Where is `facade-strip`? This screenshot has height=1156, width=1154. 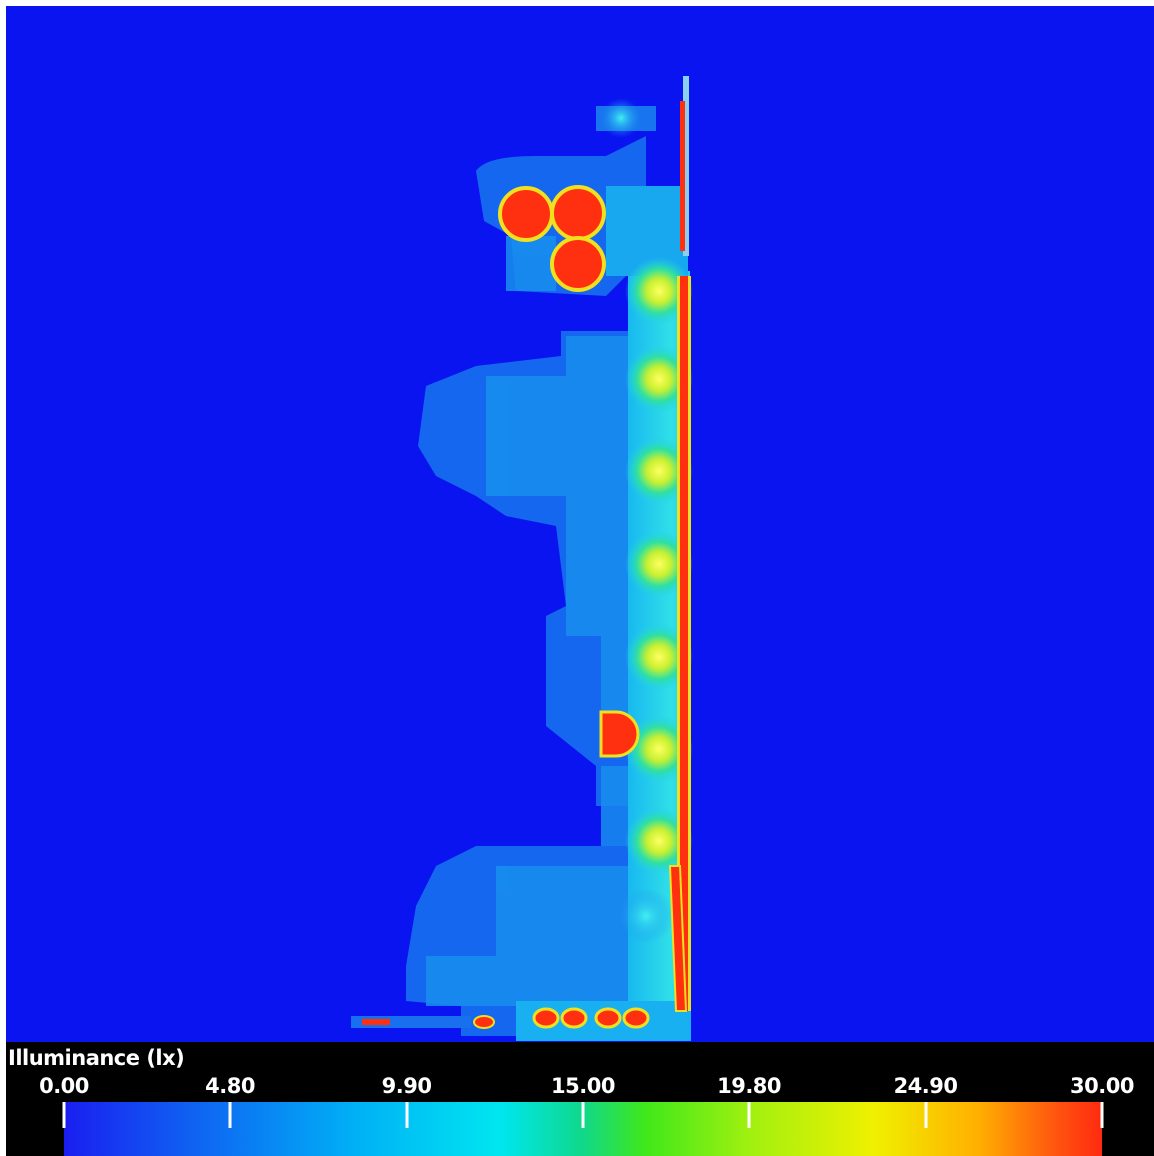
facade-strip is located at coordinates (679, 544).